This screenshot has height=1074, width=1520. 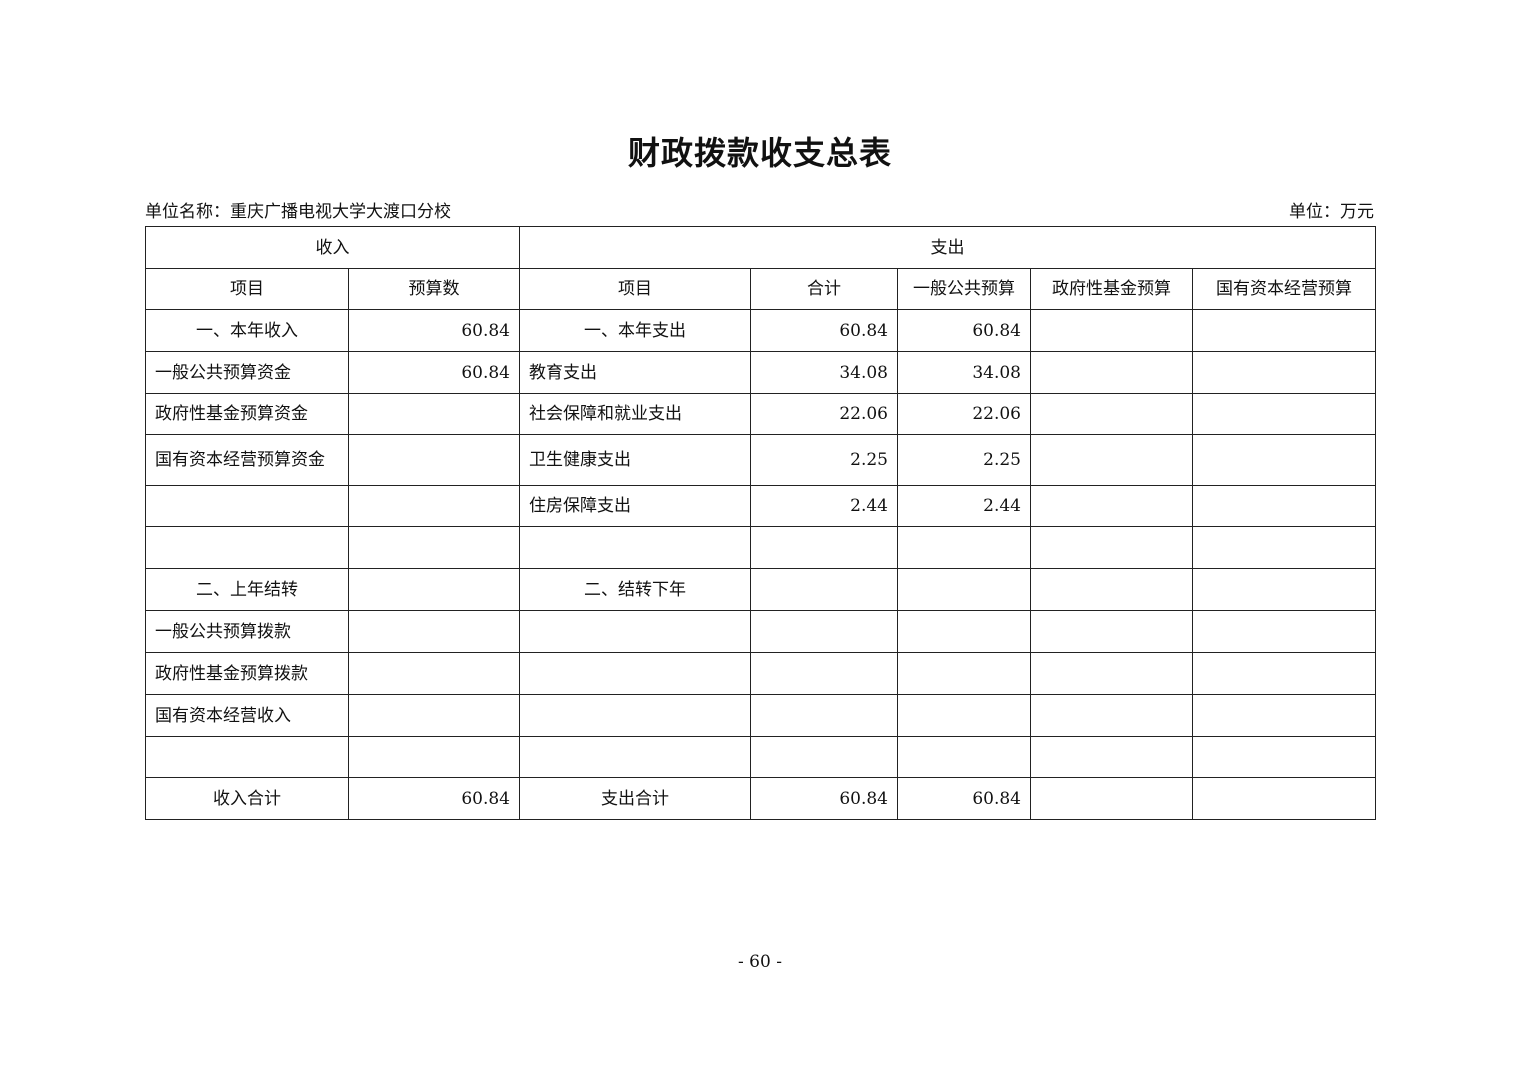 What do you see at coordinates (760, 962) in the screenshot?
I see `page-number: - 60 -` at bounding box center [760, 962].